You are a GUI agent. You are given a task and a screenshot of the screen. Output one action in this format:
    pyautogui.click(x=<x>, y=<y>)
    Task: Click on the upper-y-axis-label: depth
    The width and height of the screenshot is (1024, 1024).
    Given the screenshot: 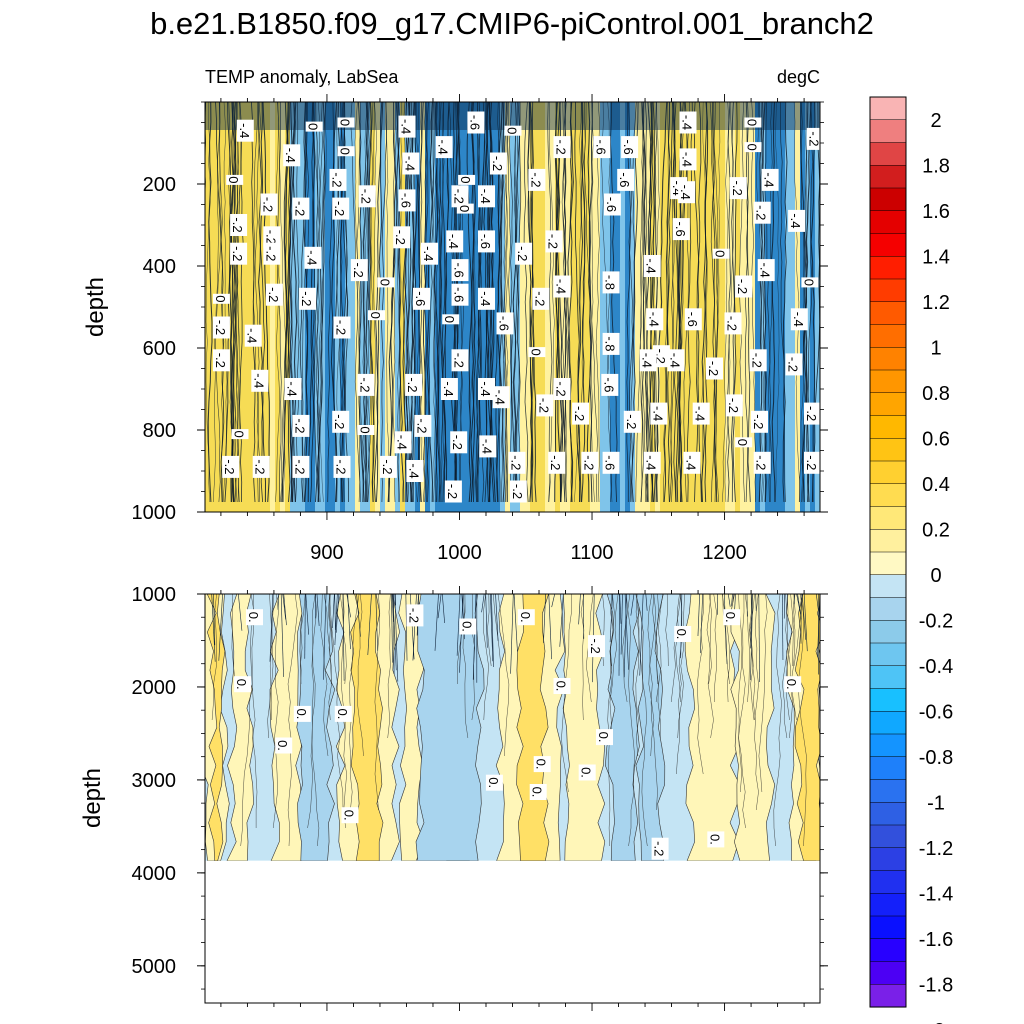 What is the action you would take?
    pyautogui.click(x=95, y=307)
    